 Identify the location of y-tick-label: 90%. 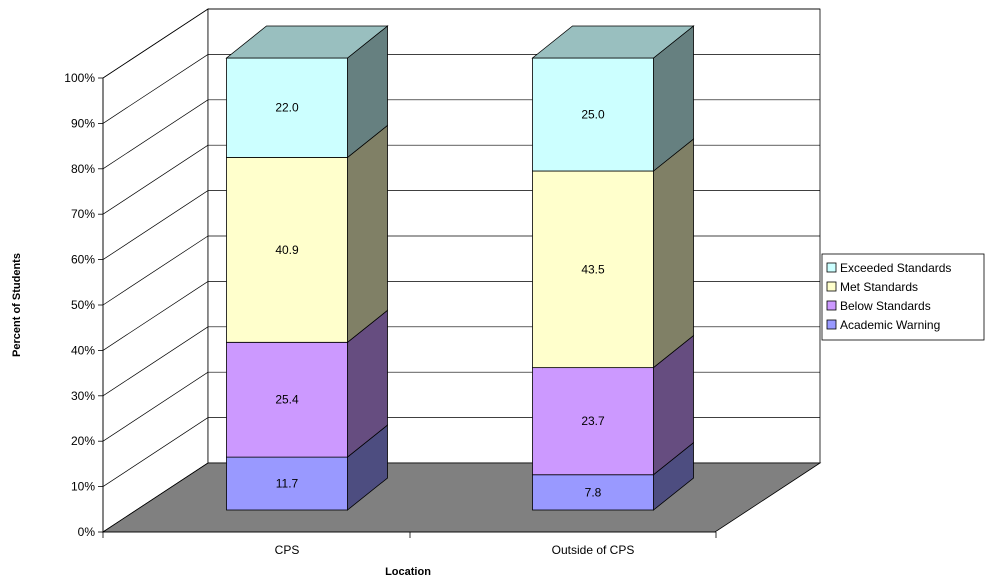
(83, 123).